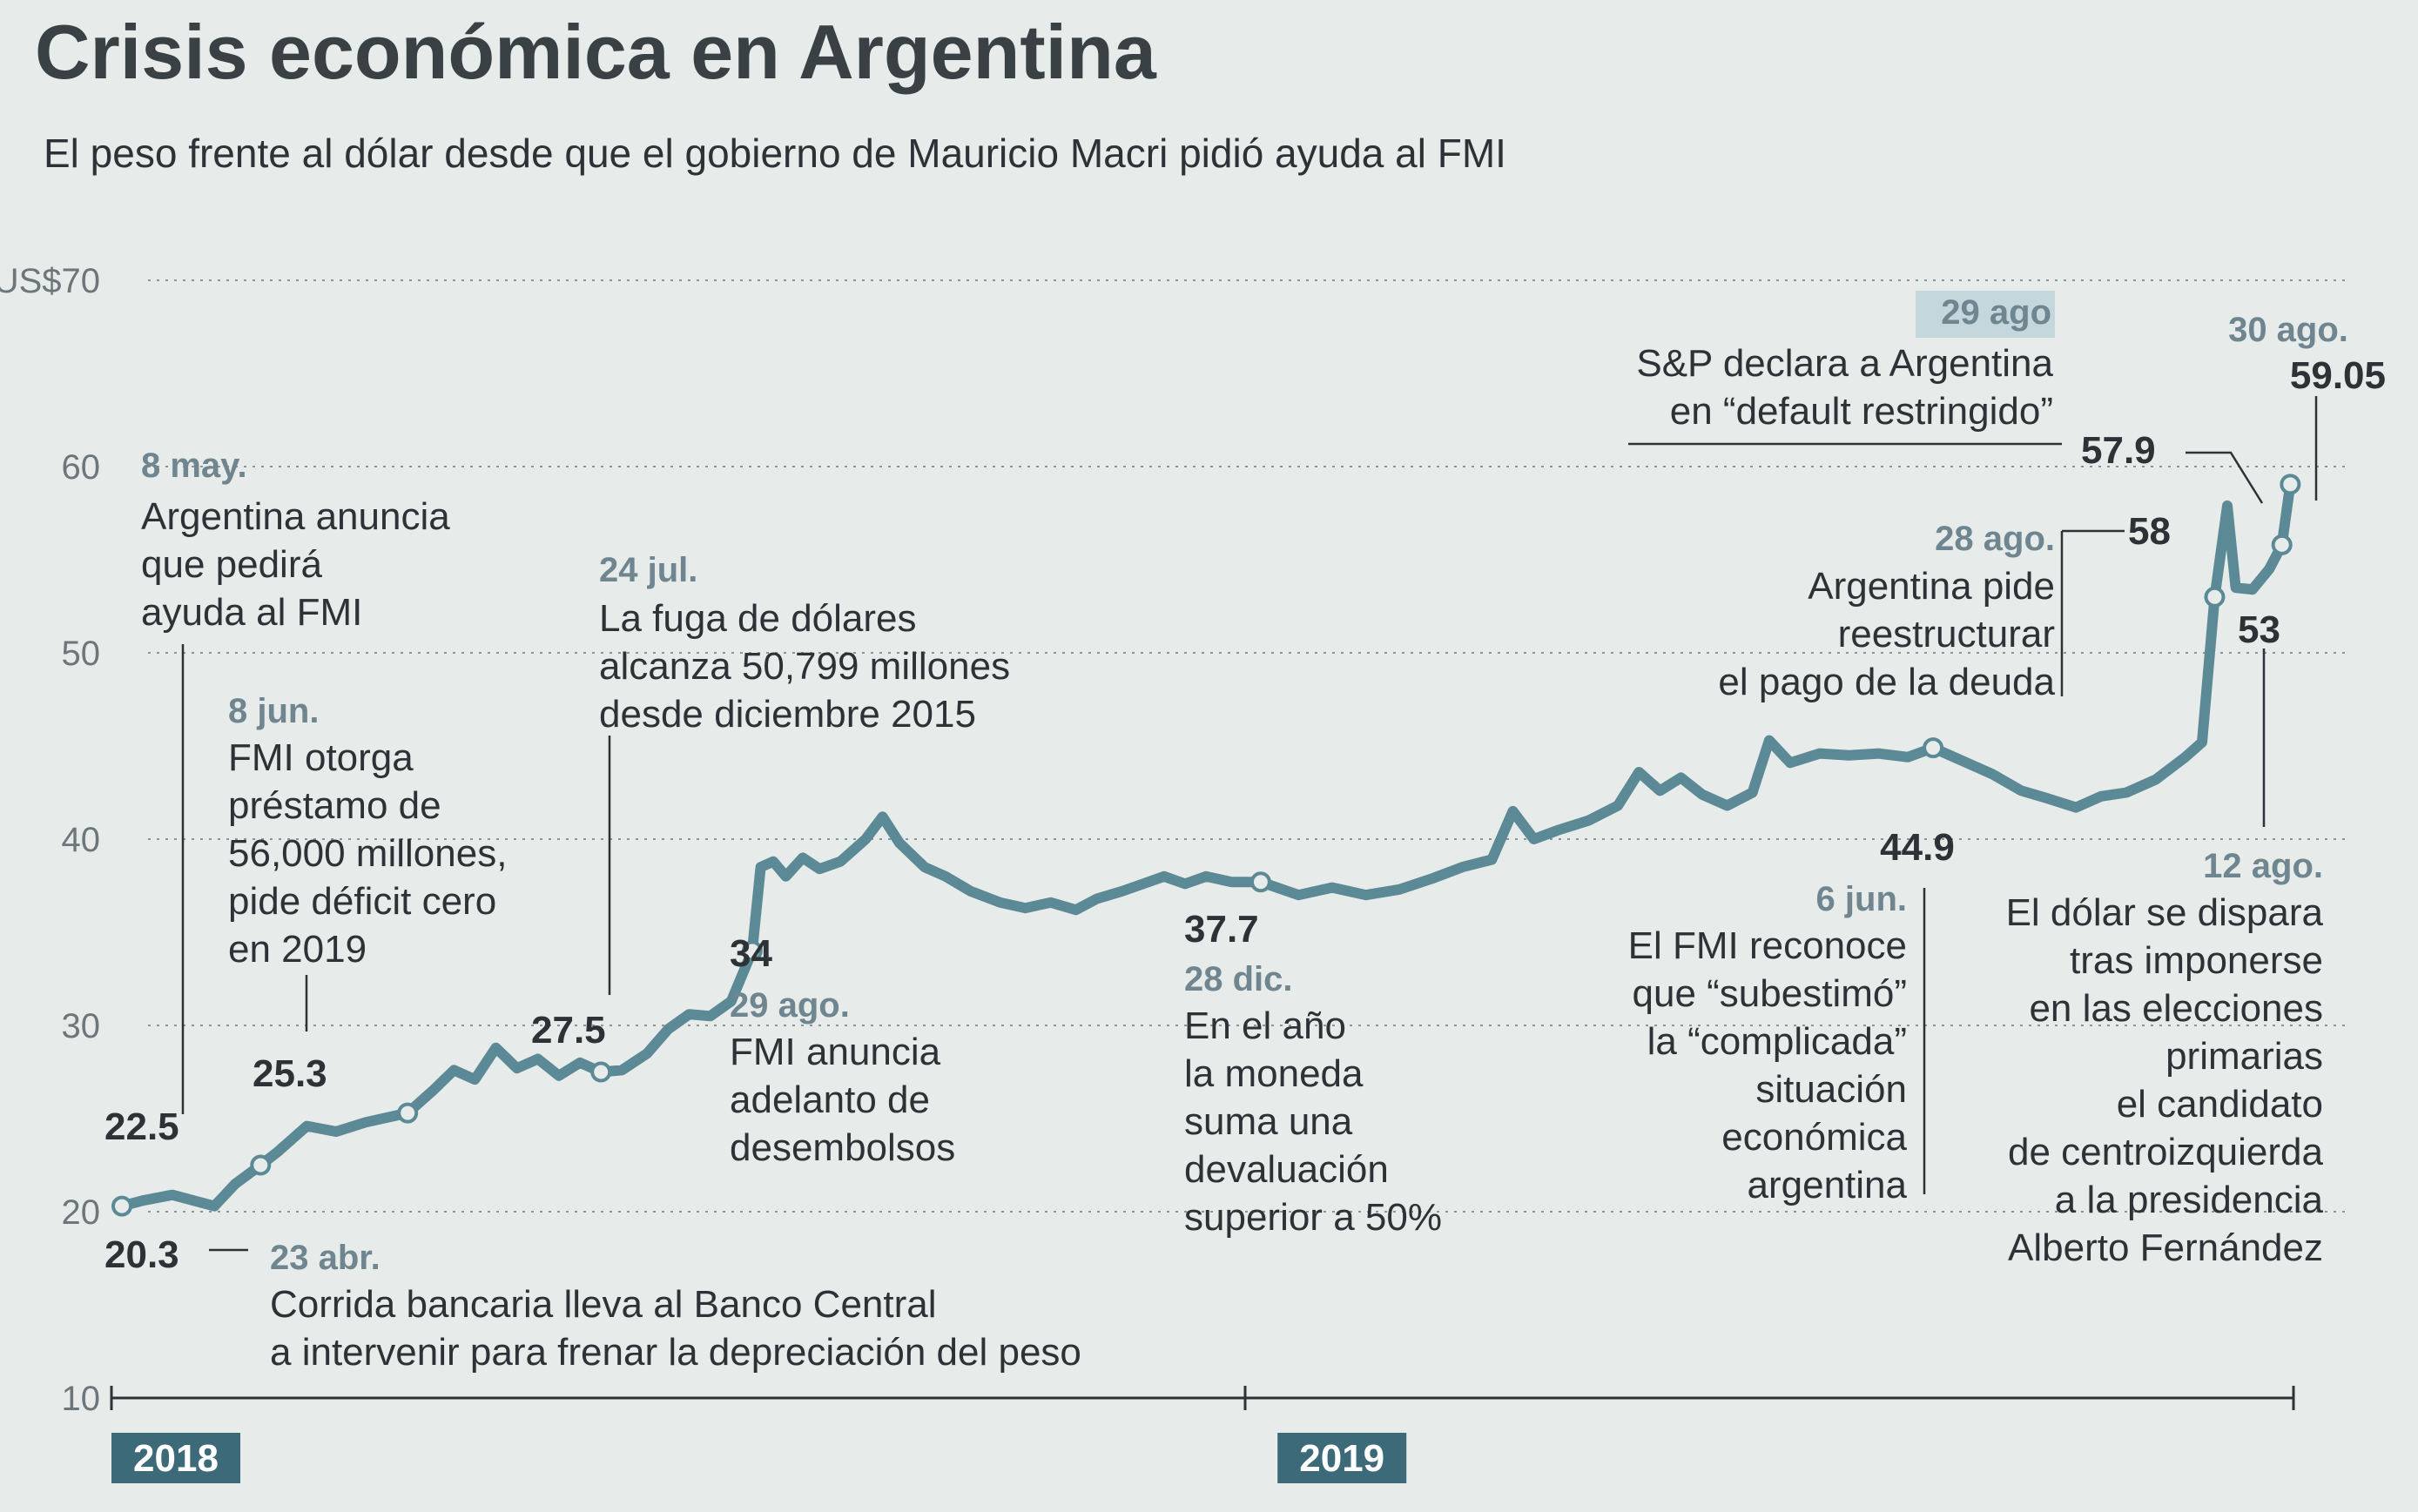  Describe the element at coordinates (1861, 899) in the screenshot. I see `date-label-jun6: 6 jun.` at that location.